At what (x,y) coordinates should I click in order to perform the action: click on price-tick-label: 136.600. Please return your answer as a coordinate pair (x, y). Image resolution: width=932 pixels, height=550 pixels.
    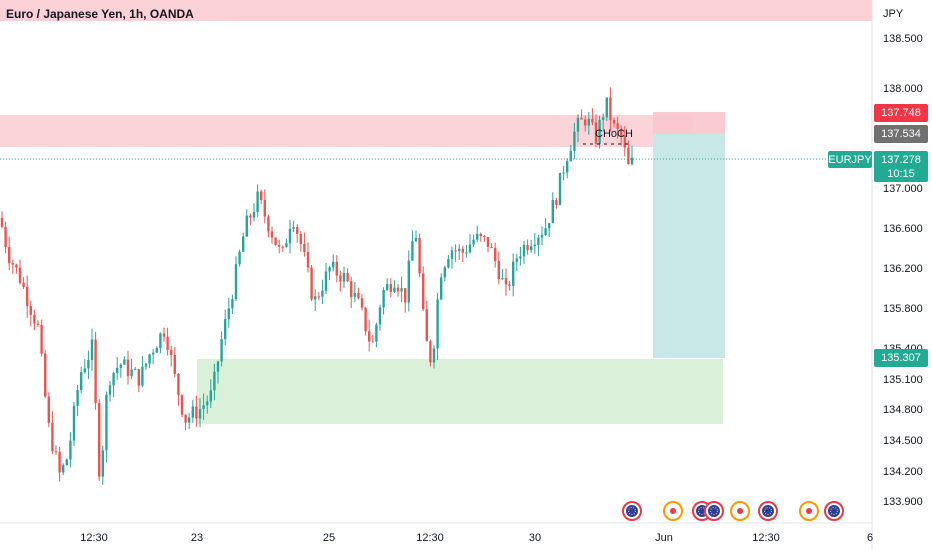
    Looking at the image, I should click on (903, 229).